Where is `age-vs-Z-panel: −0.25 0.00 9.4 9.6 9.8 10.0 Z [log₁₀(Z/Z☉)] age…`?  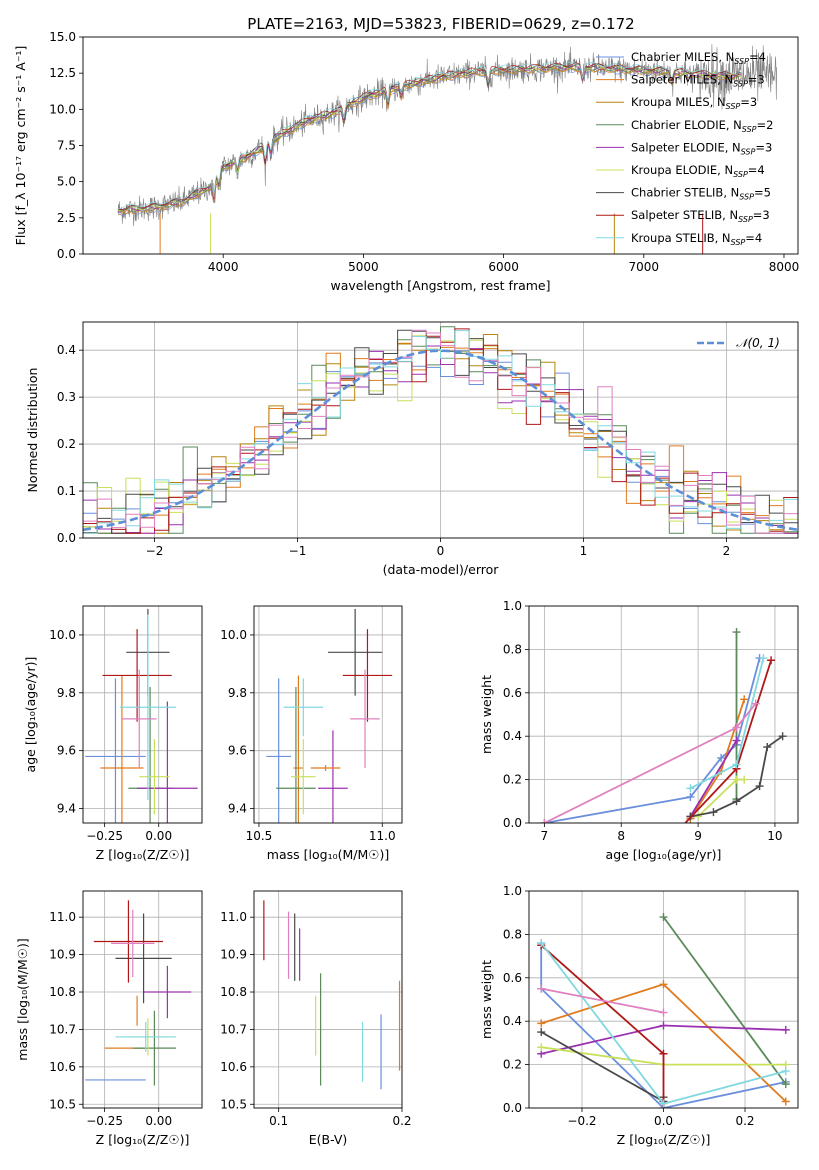 age-vs-Z-panel: −0.25 0.00 9.4 9.6 9.8 10.0 Z [log₁₀(Z/Z☉)] age… is located at coordinates (113, 733).